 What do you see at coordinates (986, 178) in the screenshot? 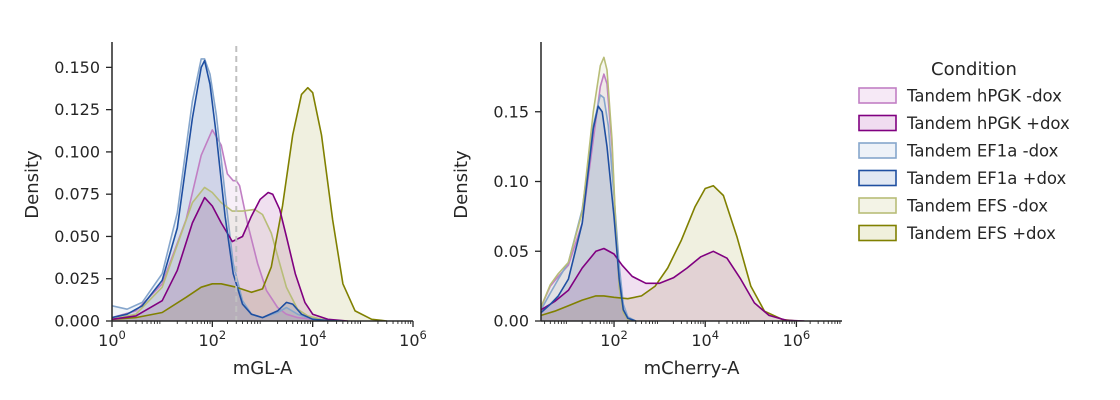
I see `legend-label: Tandem EF1a +dox` at bounding box center [986, 178].